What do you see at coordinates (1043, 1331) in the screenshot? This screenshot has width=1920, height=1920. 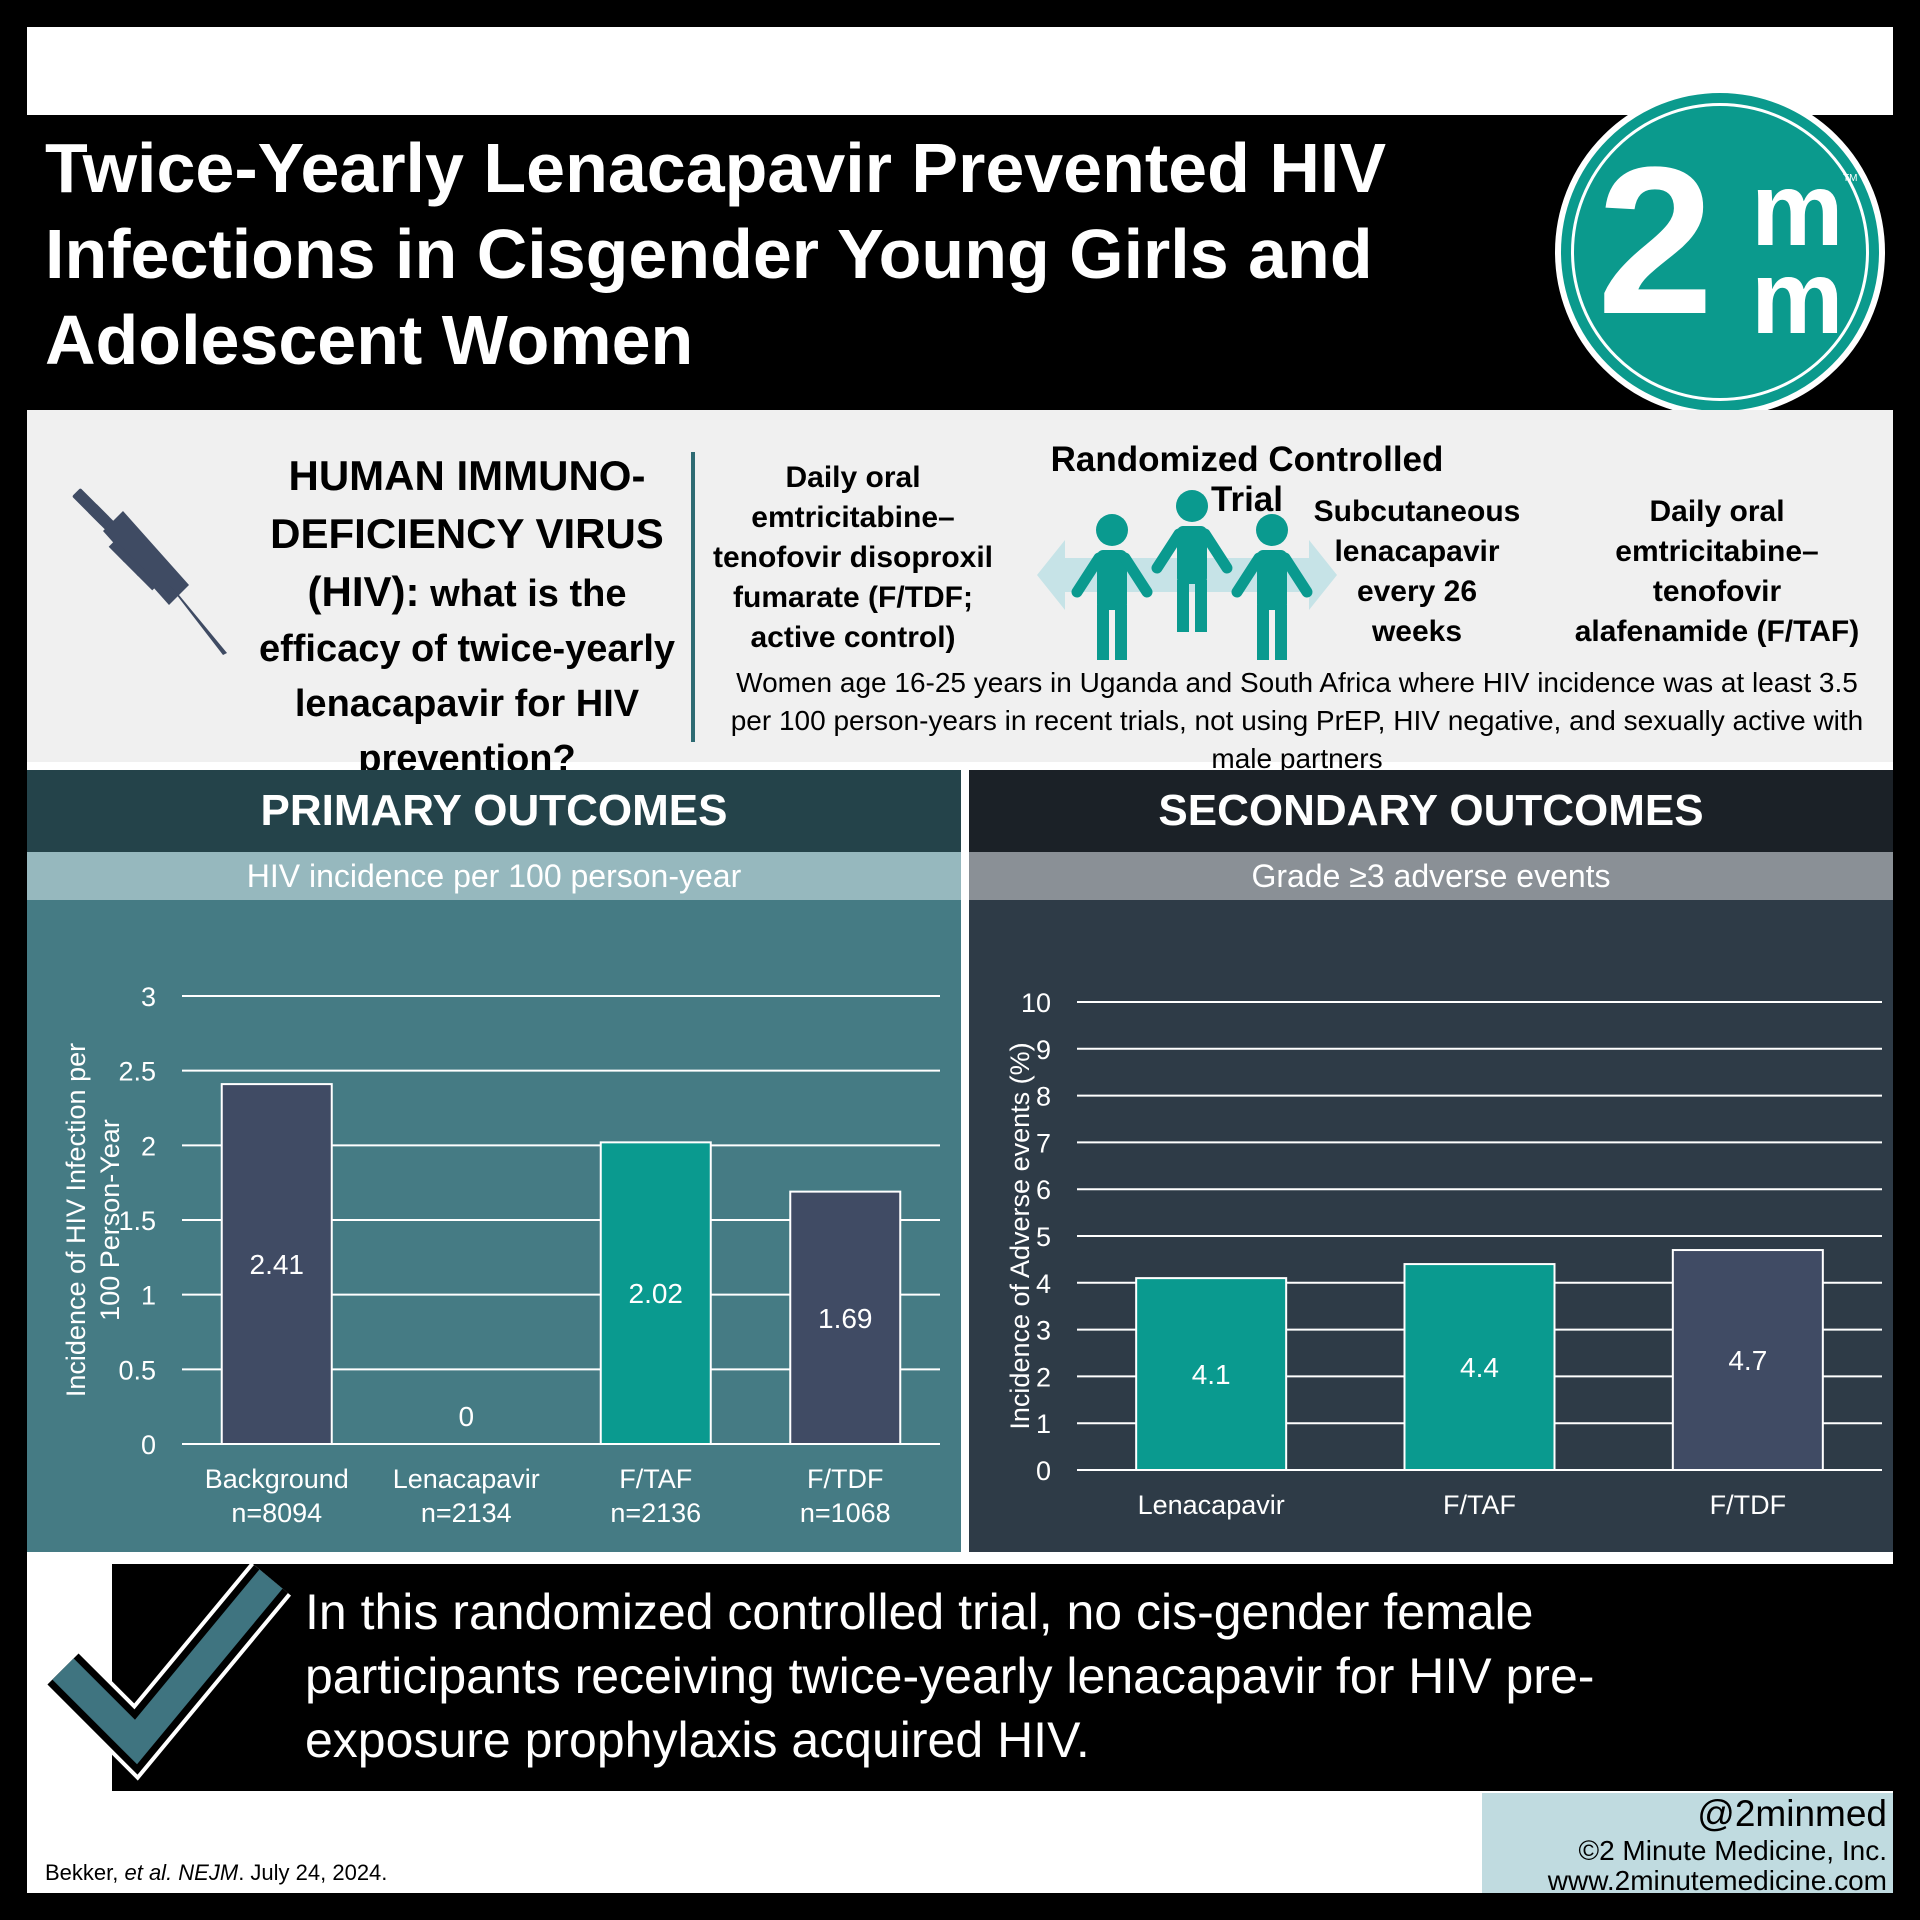 I see `secondary-ytick-label: 3` at bounding box center [1043, 1331].